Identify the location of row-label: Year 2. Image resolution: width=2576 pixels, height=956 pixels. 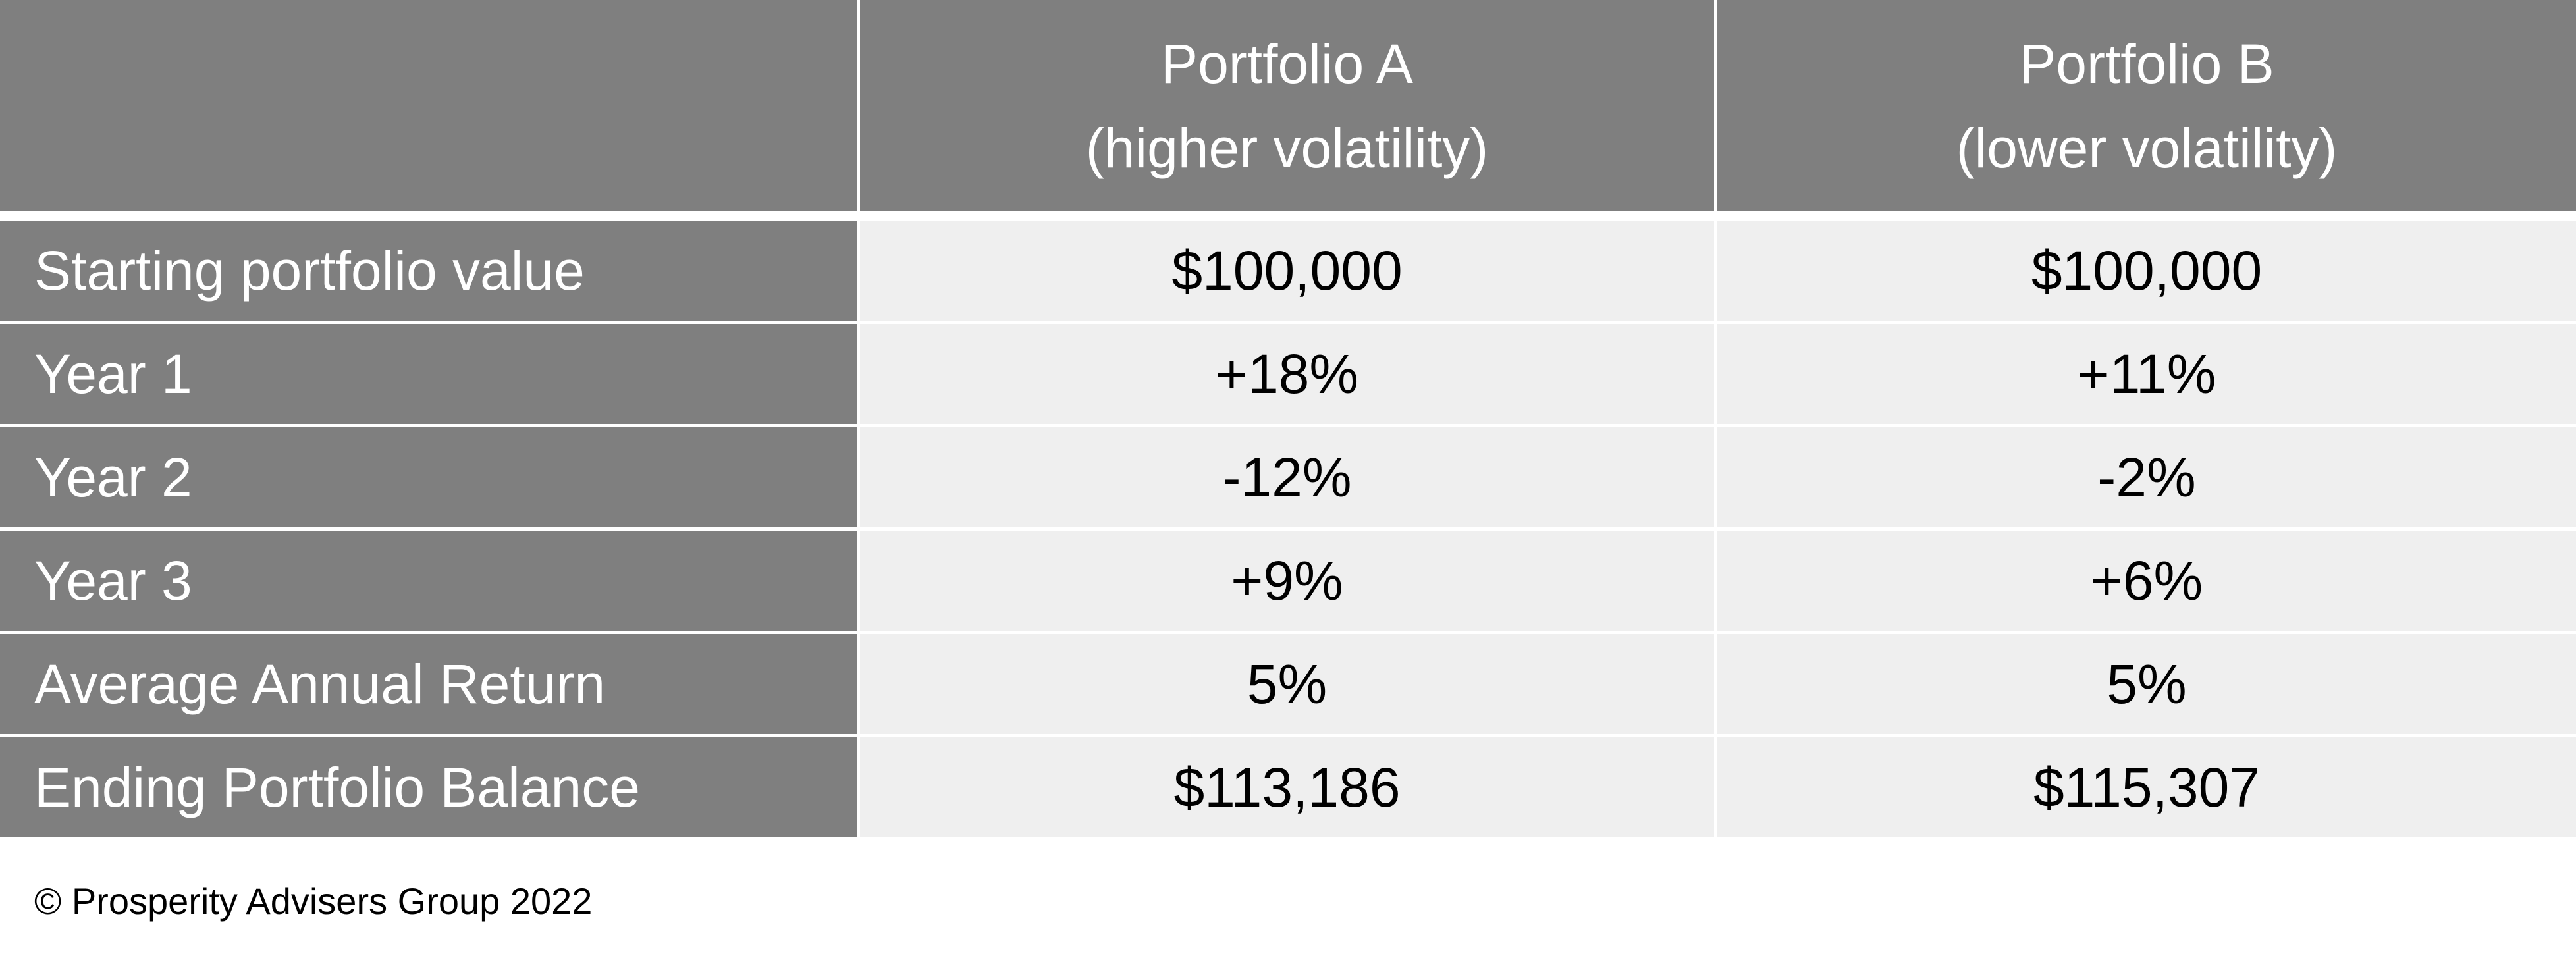
(428, 477).